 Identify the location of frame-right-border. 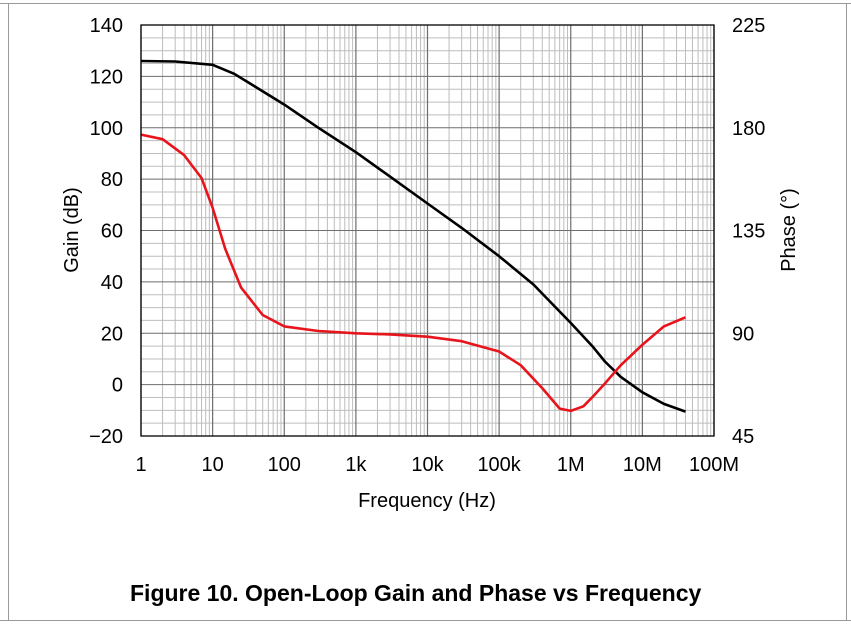
(846, 312).